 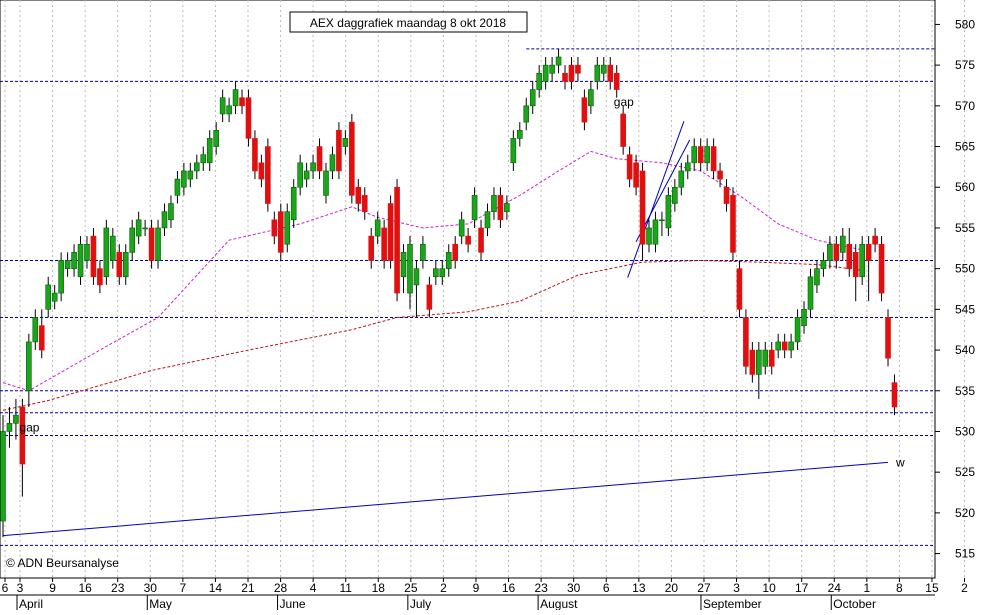 I want to click on month-label: May, so click(x=160, y=603).